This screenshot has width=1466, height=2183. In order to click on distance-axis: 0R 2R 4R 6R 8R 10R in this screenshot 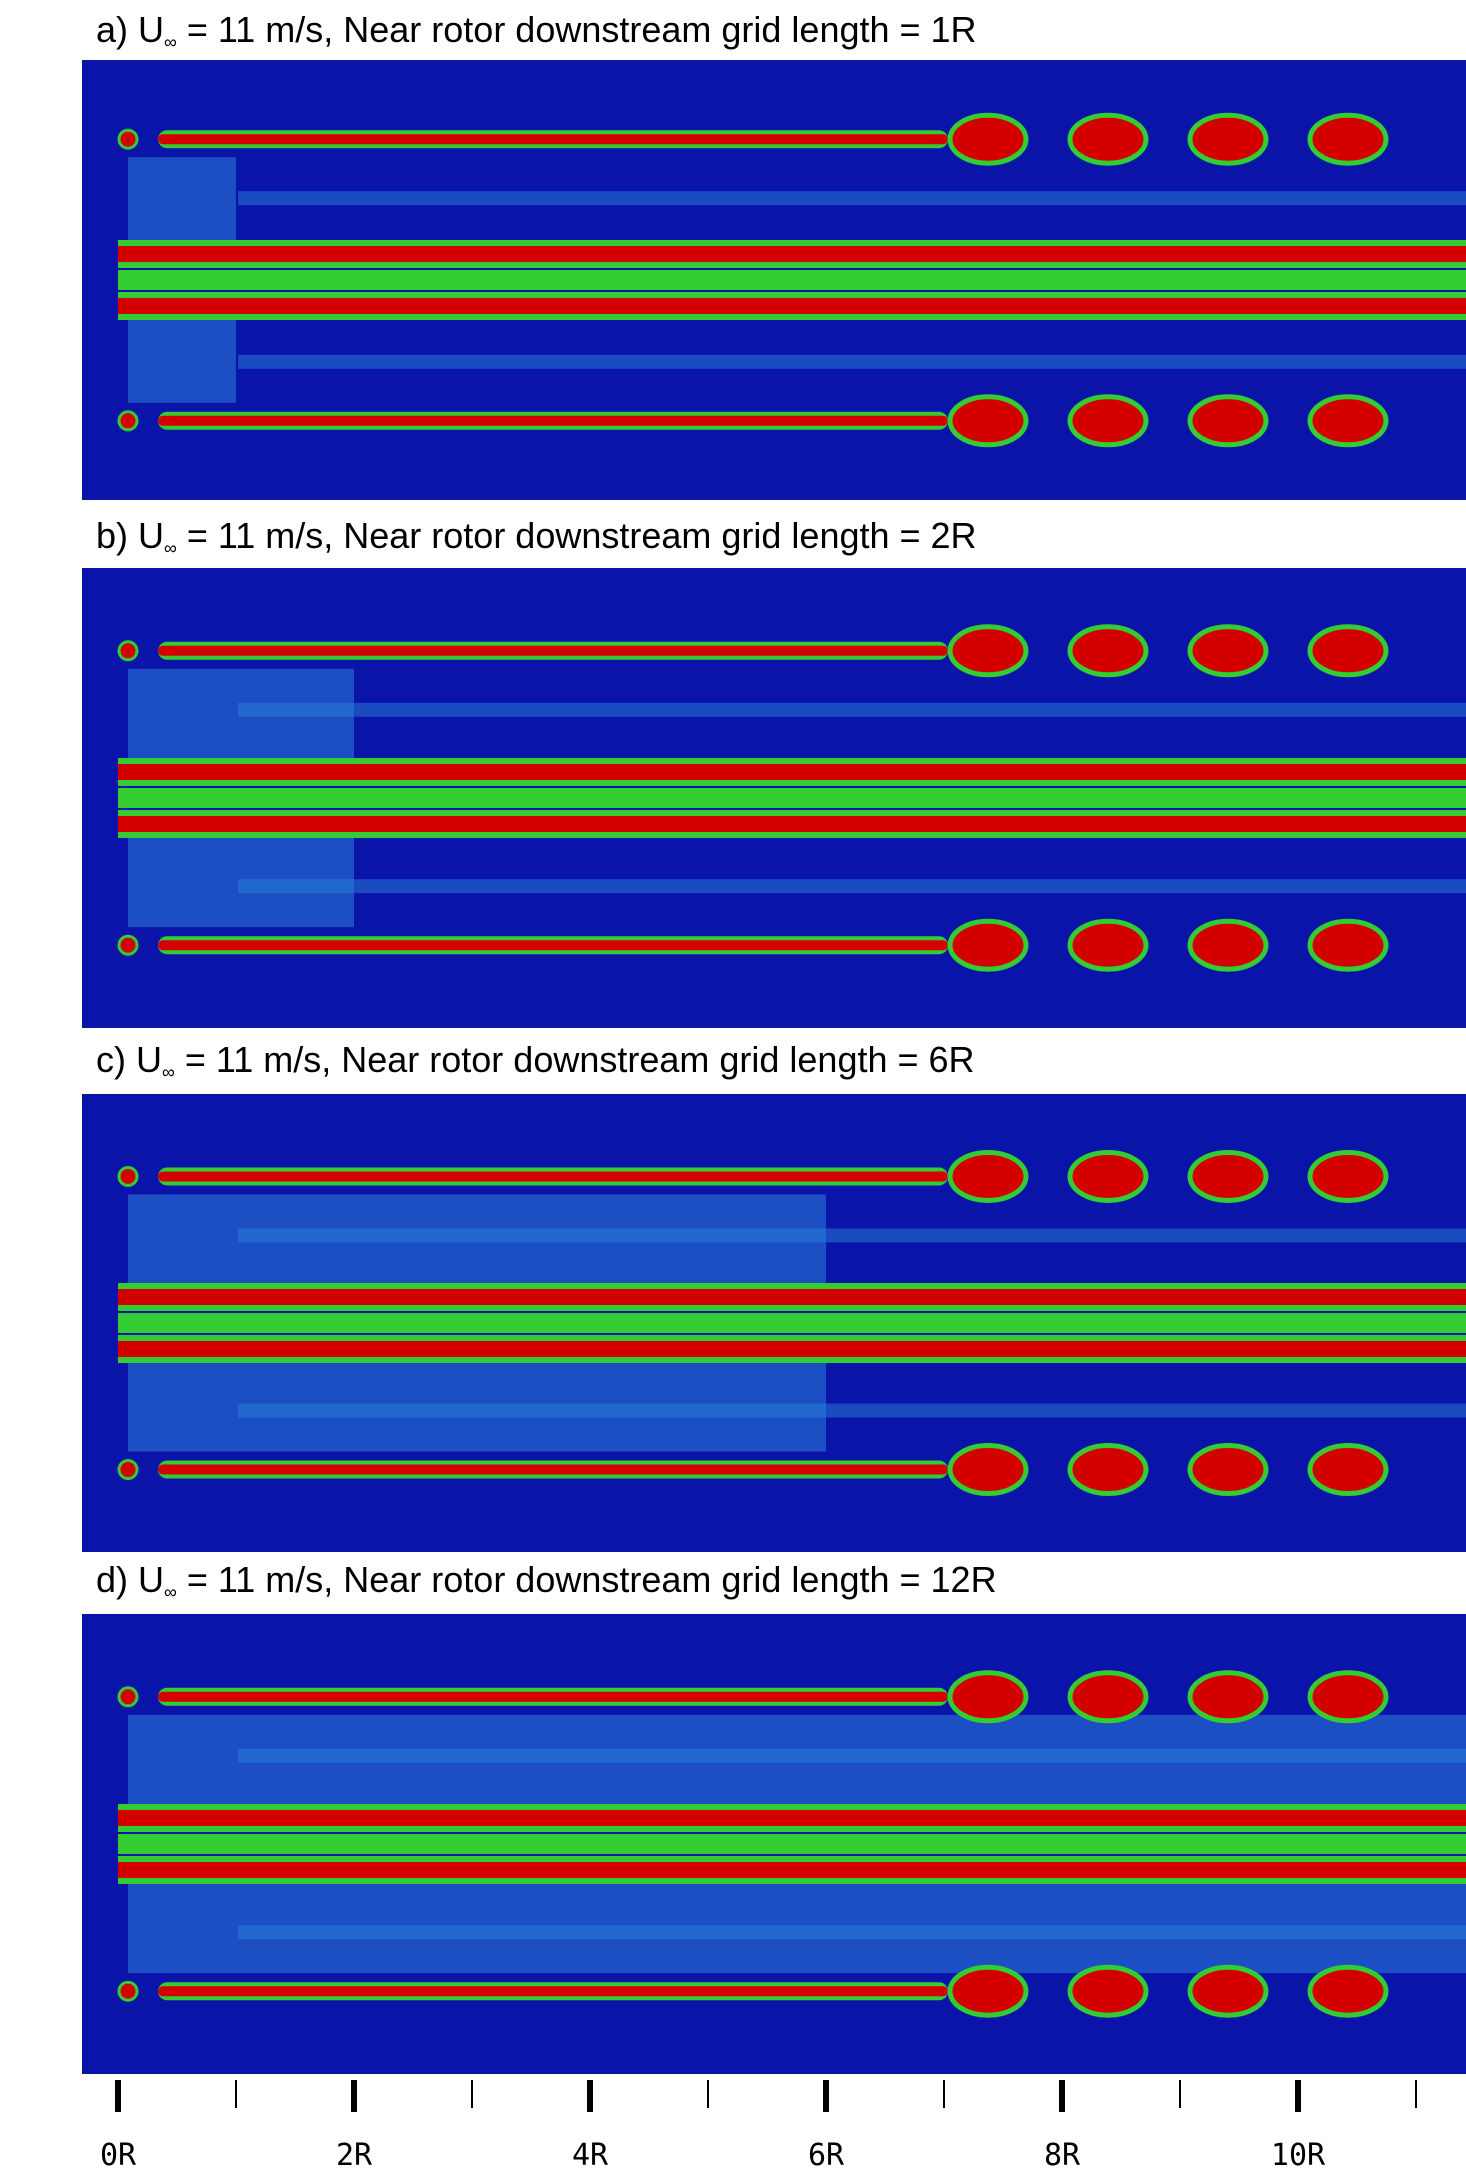, I will do `click(733, 2131)`.